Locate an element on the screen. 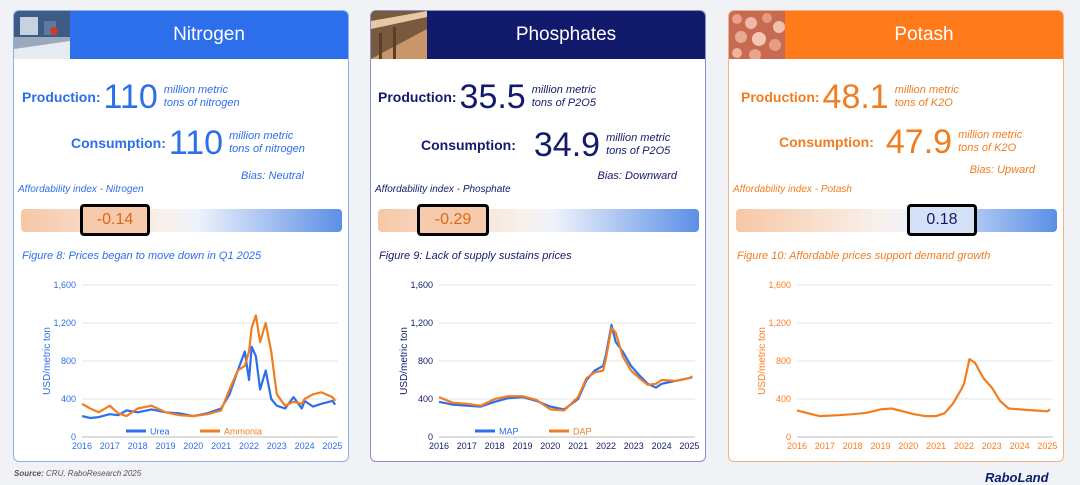  phosphates-figure-title: Figure 9: Lack of supply sustains prices is located at coordinates (475, 256).